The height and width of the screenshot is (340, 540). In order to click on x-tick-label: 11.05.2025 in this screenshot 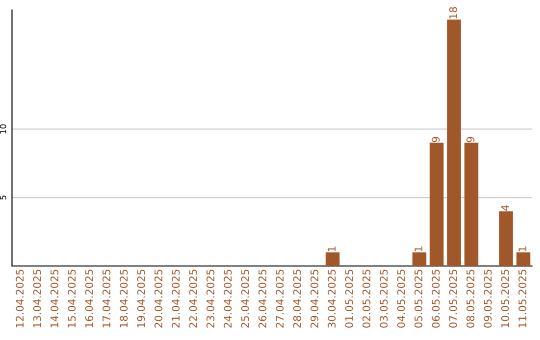, I will do `click(522, 299)`.